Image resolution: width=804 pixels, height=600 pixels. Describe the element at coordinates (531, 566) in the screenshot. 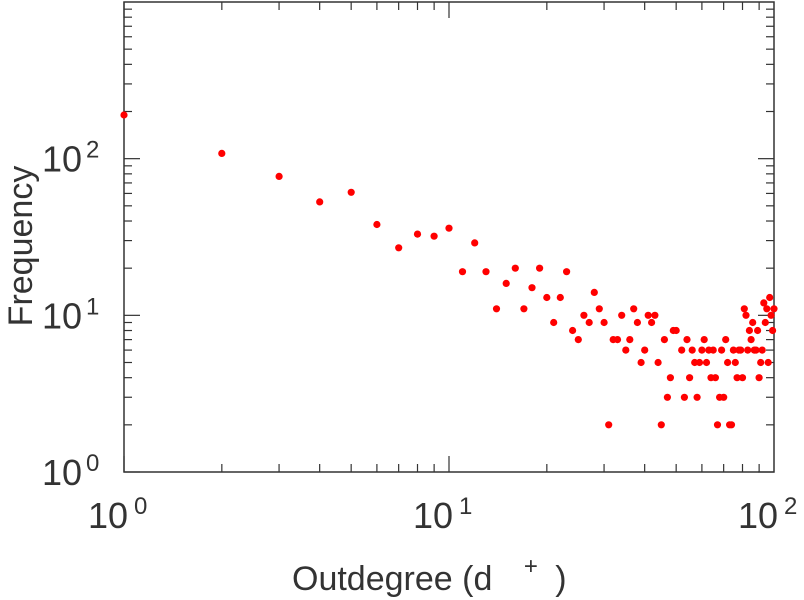

I see `x-axis-title-superscript: +` at that location.